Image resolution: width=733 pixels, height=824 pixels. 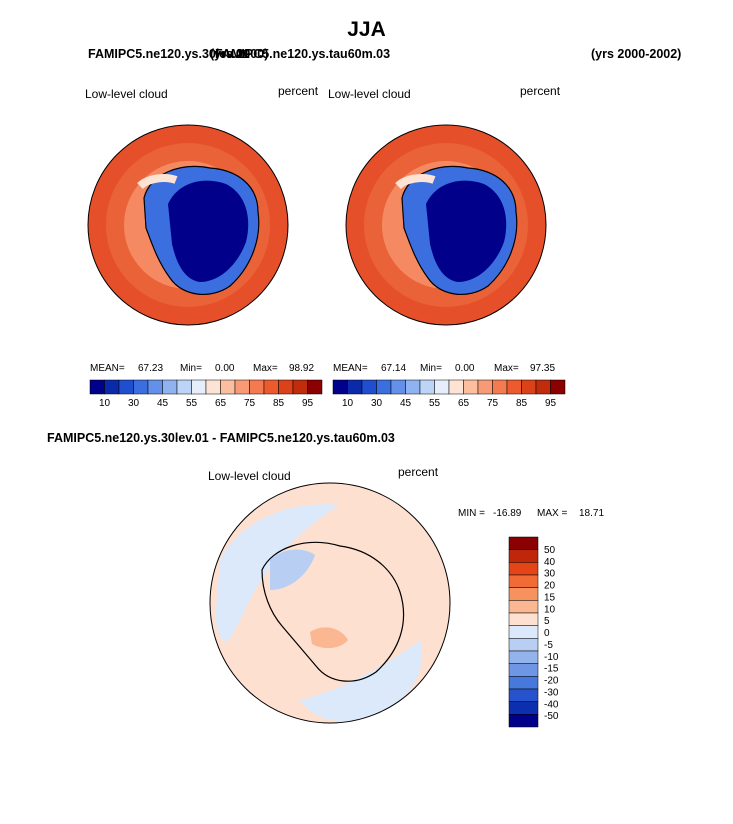 What do you see at coordinates (303, 54) in the screenshot?
I see `case-right-title: FAMIPC5.ne120.ys.tau60m.03` at bounding box center [303, 54].